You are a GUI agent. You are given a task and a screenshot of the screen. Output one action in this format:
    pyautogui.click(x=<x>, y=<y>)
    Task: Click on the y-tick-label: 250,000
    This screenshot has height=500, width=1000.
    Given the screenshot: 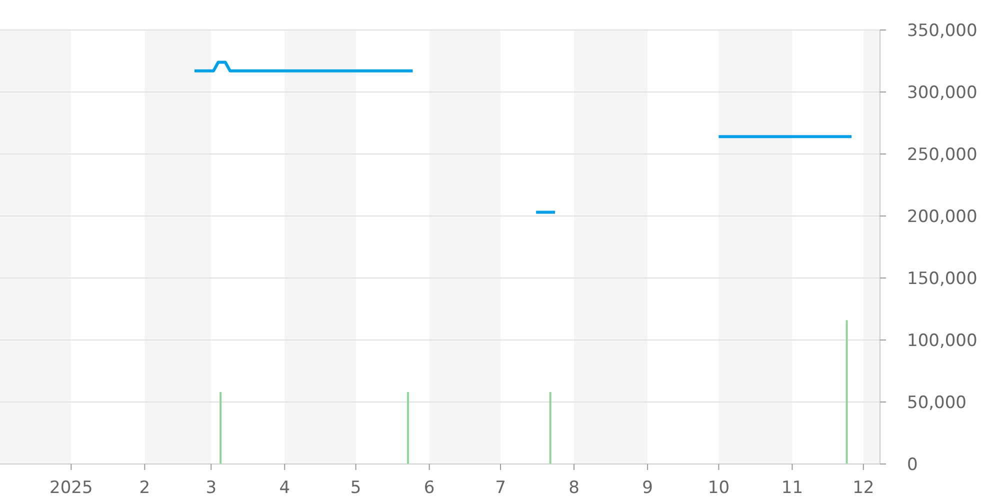 What is the action you would take?
    pyautogui.click(x=942, y=154)
    